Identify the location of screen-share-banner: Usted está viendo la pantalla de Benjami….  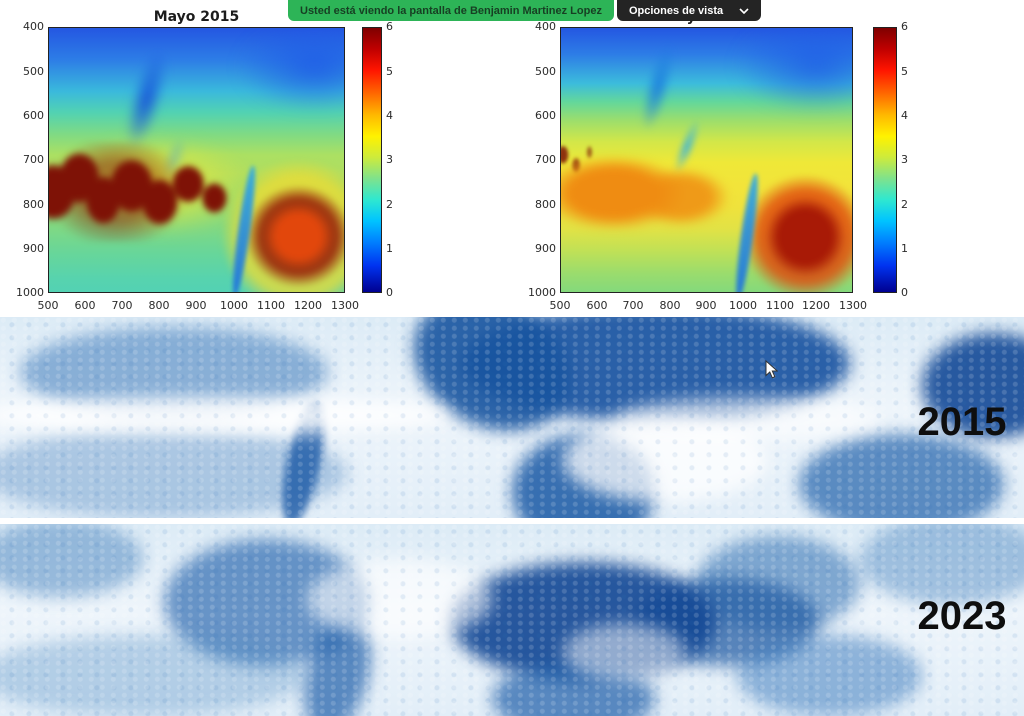
(525, 10).